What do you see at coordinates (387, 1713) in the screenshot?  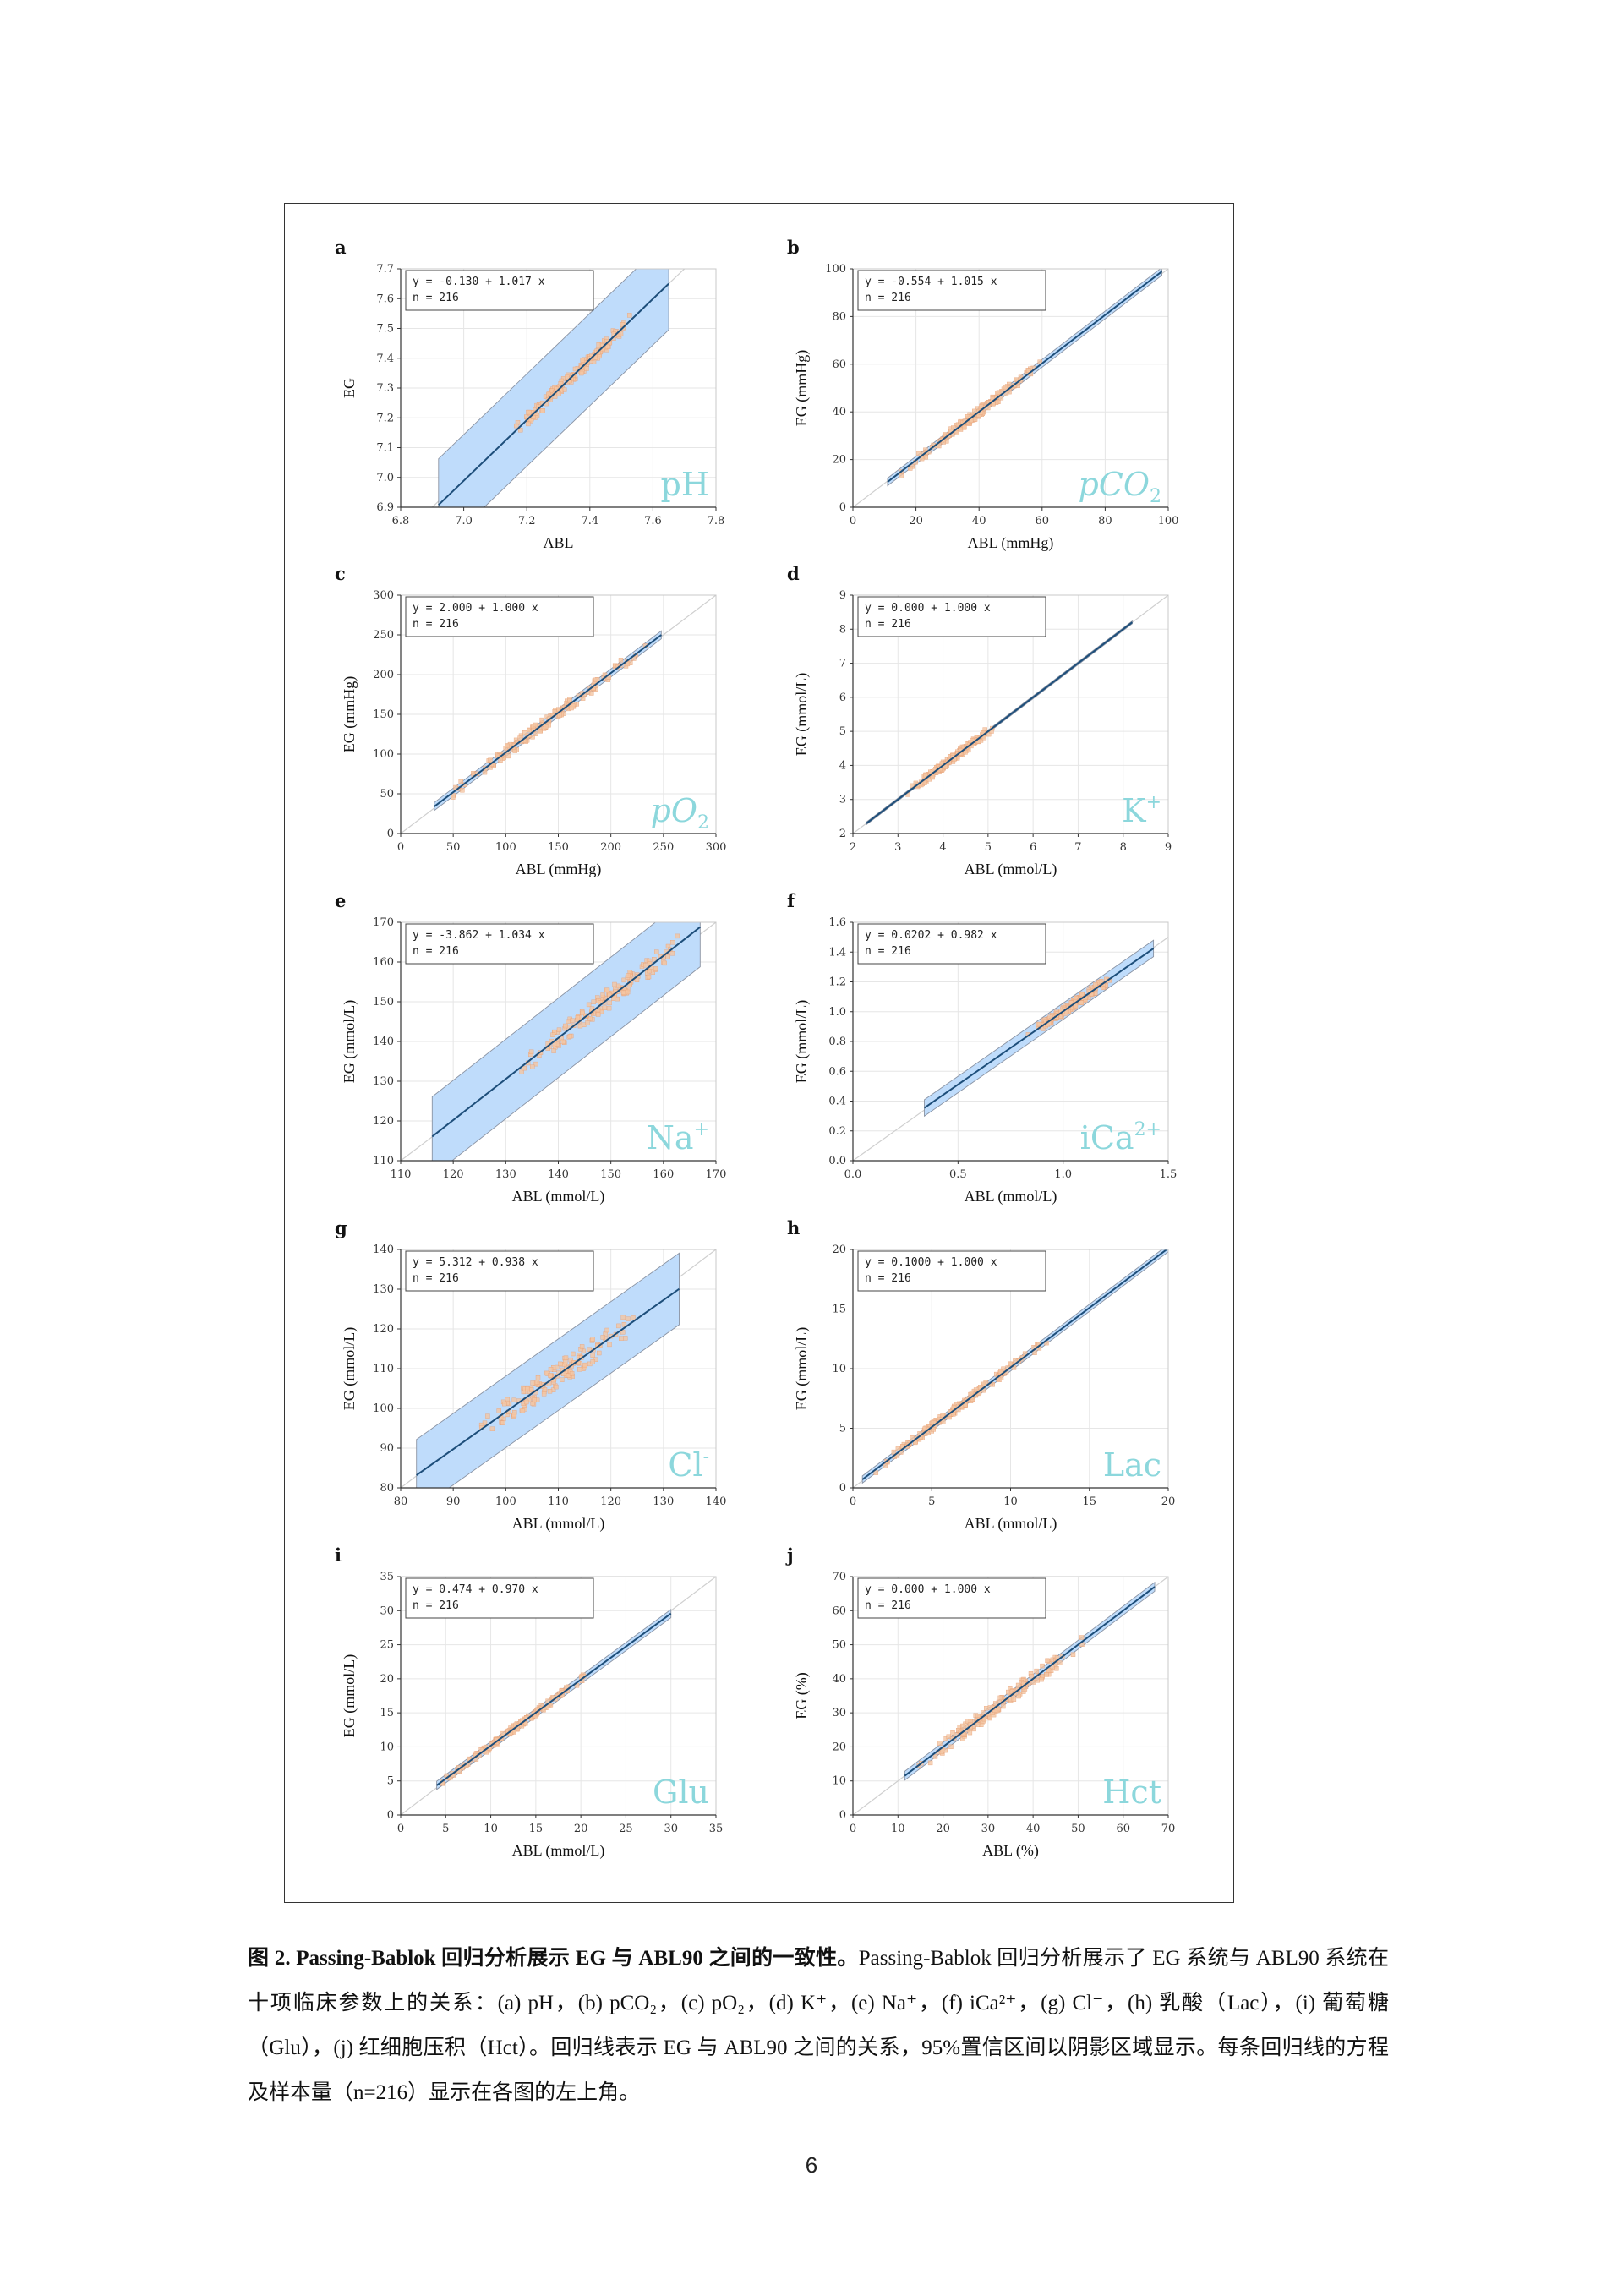 I see `y-tick-label: 15` at bounding box center [387, 1713].